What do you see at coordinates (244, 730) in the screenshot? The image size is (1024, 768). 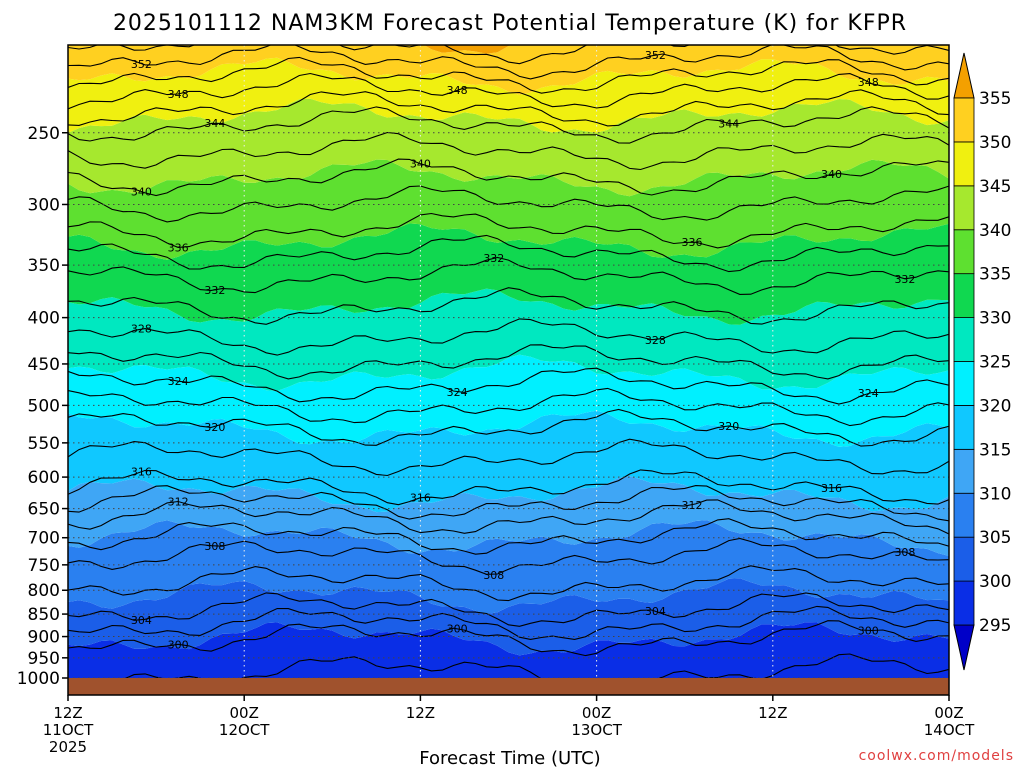 I see `x-tick-label: 12OCT` at bounding box center [244, 730].